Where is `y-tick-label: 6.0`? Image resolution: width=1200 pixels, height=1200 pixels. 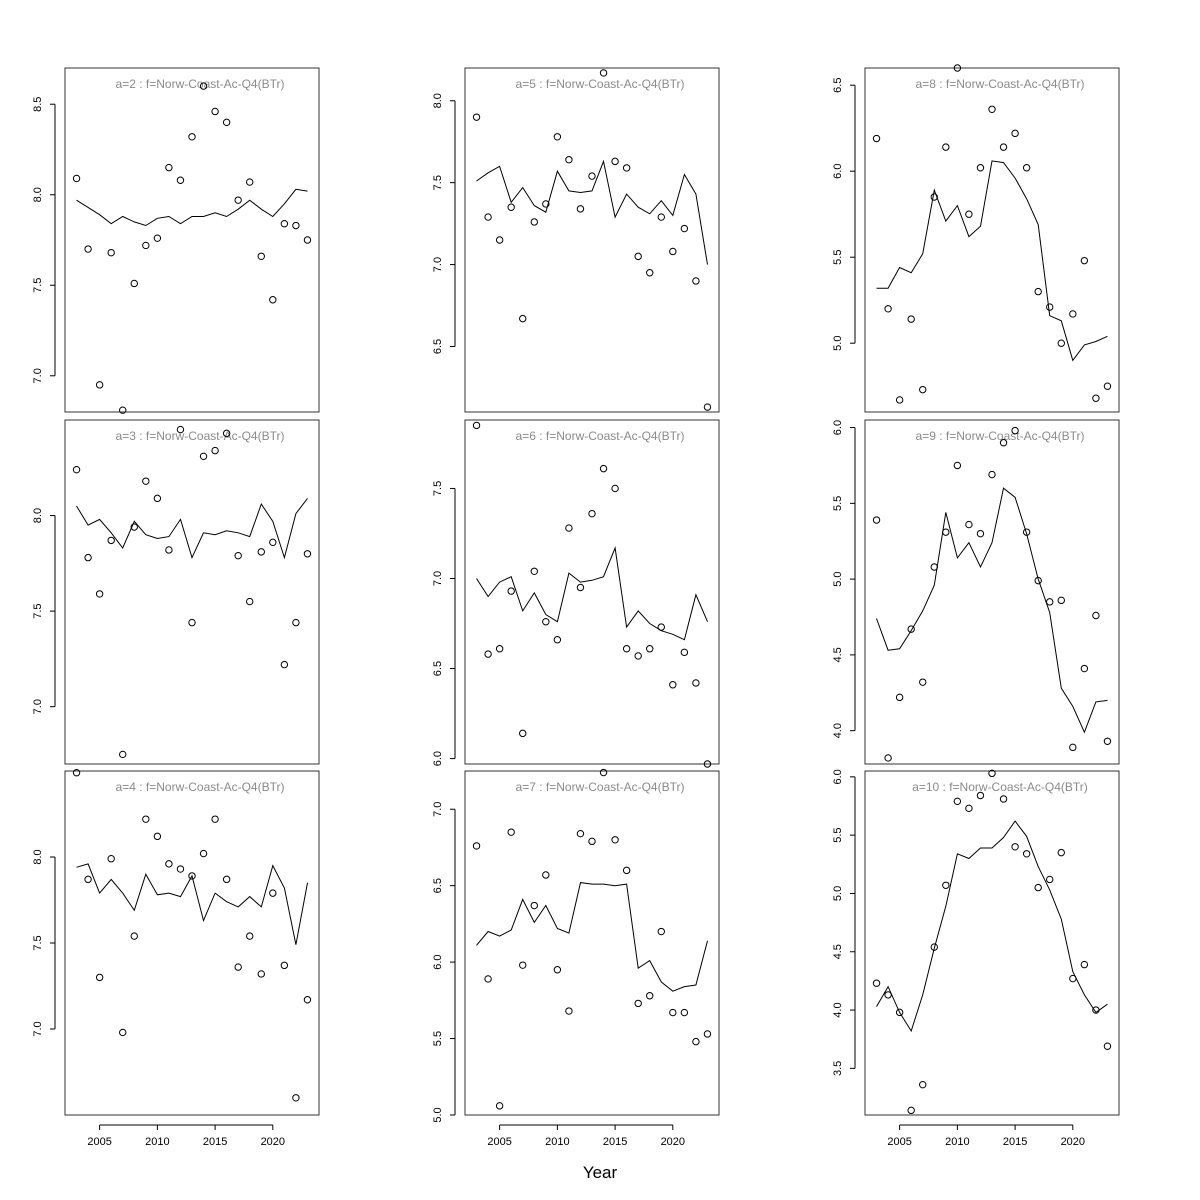
y-tick-label: 6.0 is located at coordinates (438, 758).